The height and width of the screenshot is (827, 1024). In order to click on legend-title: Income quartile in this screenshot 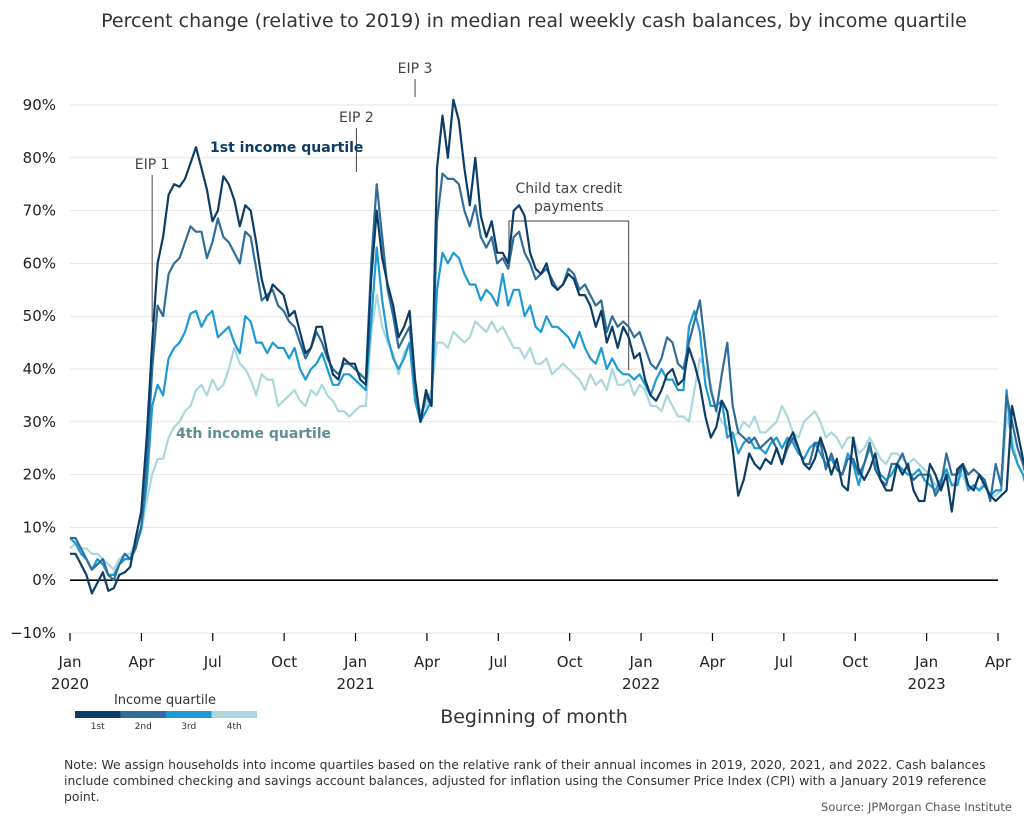, I will do `click(165, 700)`.